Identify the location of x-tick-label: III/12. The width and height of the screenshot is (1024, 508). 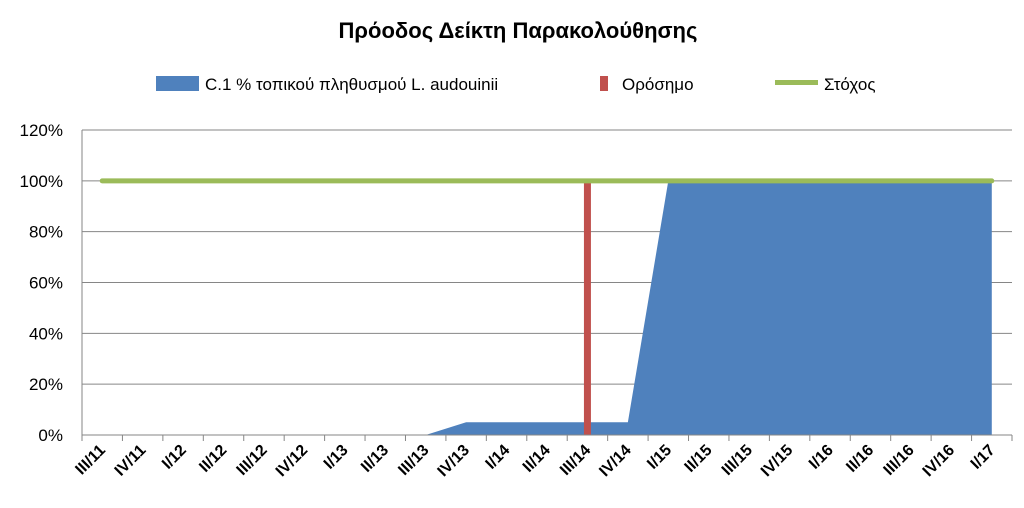
(252, 460).